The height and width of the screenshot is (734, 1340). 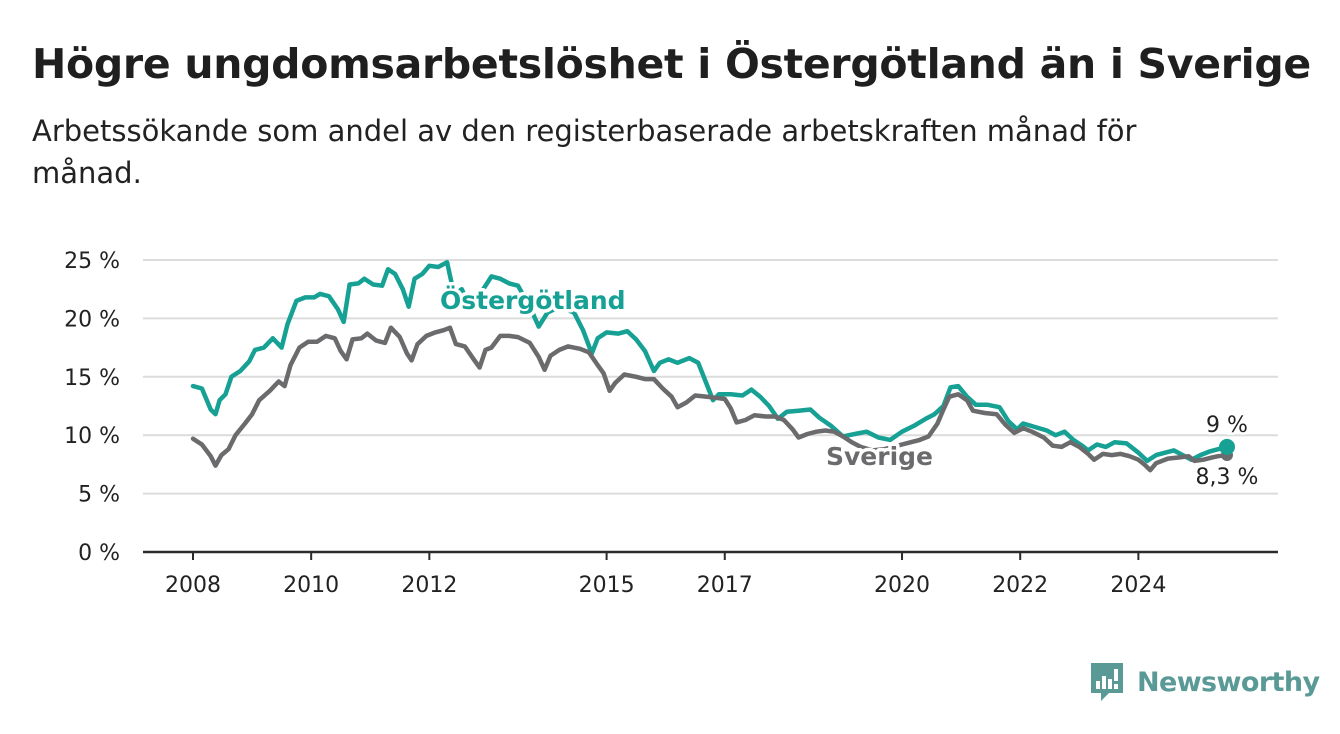 What do you see at coordinates (879, 456) in the screenshot?
I see `series-label-sverige: Sverige` at bounding box center [879, 456].